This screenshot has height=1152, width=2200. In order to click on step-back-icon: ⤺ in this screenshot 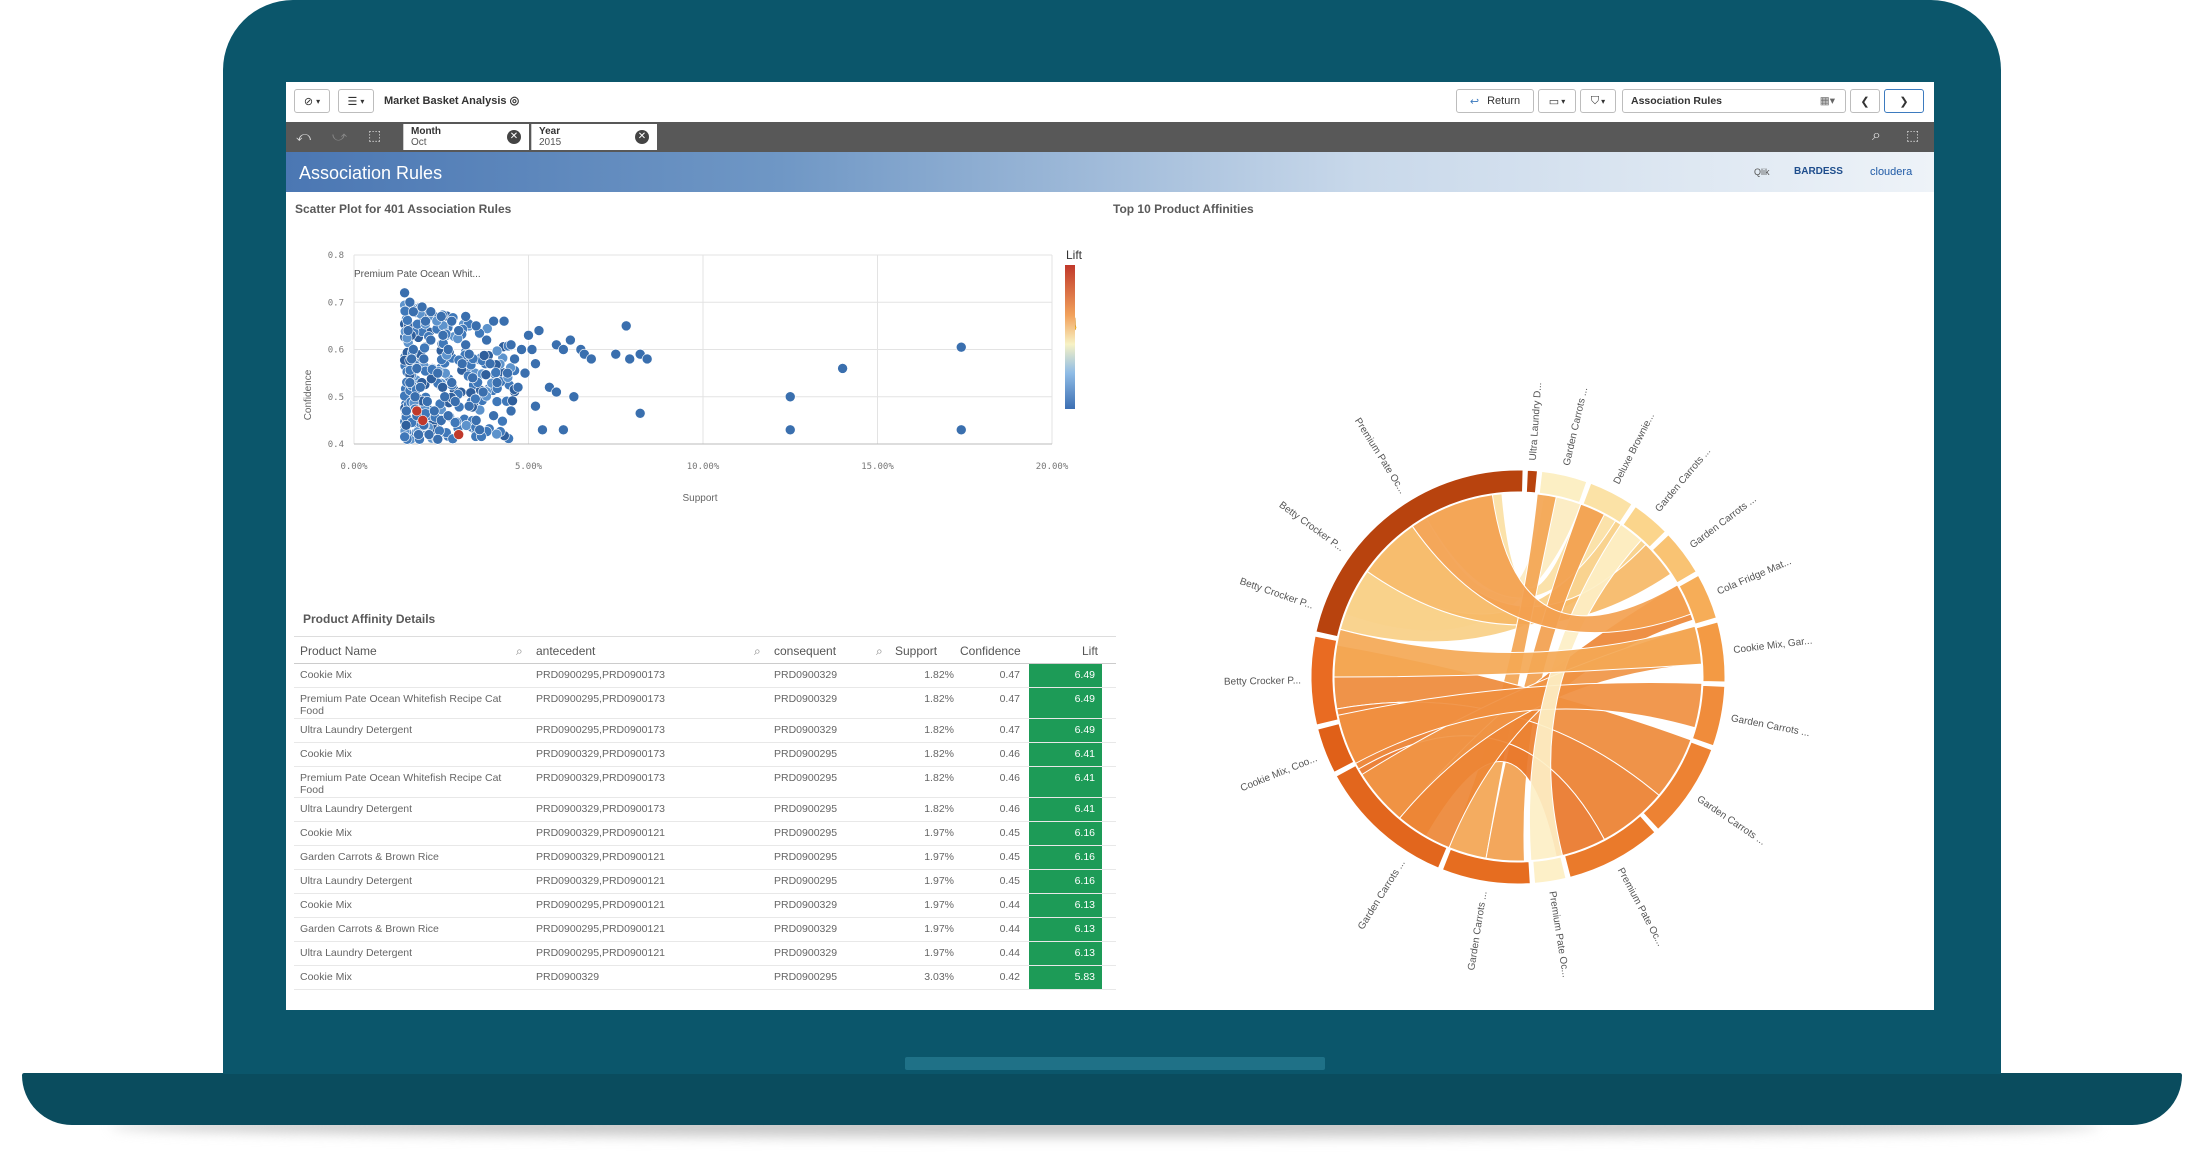, I will do `click(303, 136)`.